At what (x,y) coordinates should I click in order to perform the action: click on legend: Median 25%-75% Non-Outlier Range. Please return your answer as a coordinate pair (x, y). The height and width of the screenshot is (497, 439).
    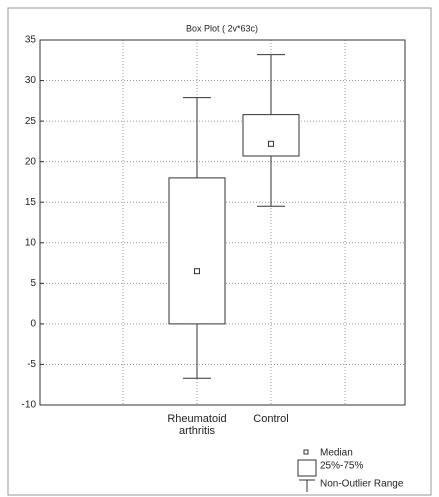
    Looking at the image, I should click on (350, 470).